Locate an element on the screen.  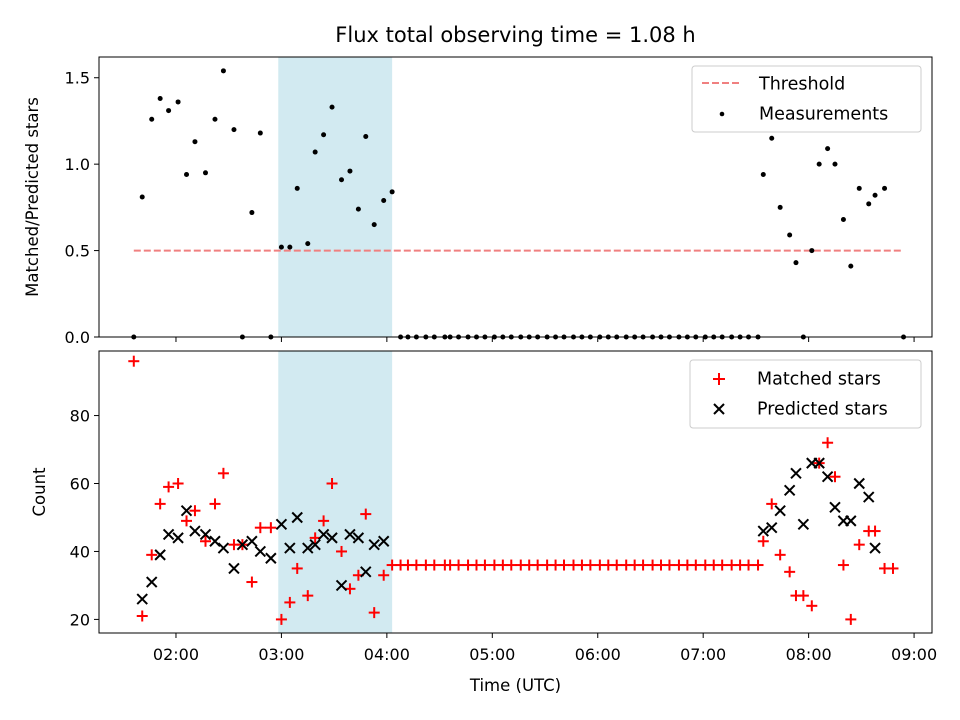
chart-title: Flux total observing time = 1.08 h is located at coordinates (515, 35).